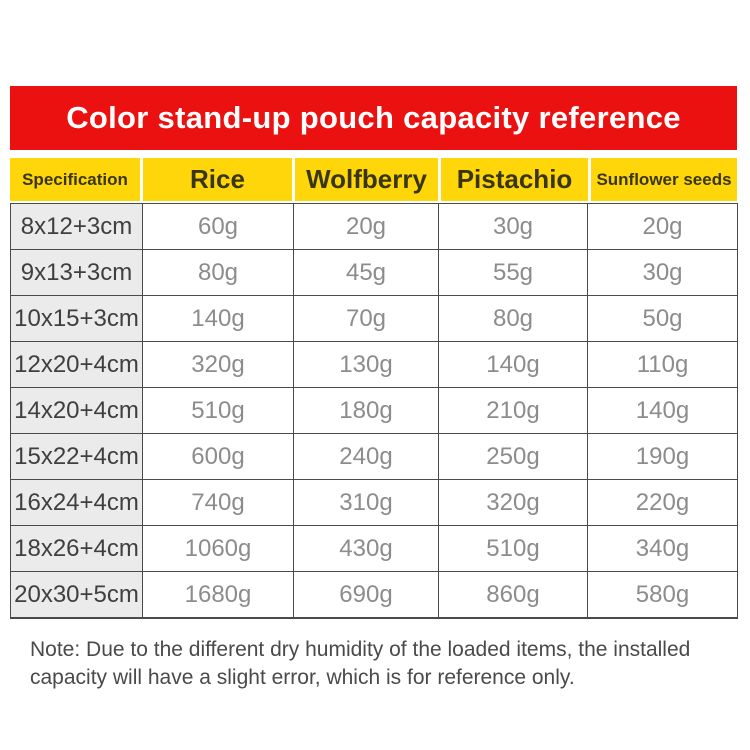 Image resolution: width=750 pixels, height=750 pixels. What do you see at coordinates (76, 226) in the screenshot?
I see `spec-cell: 8x12+3cm` at bounding box center [76, 226].